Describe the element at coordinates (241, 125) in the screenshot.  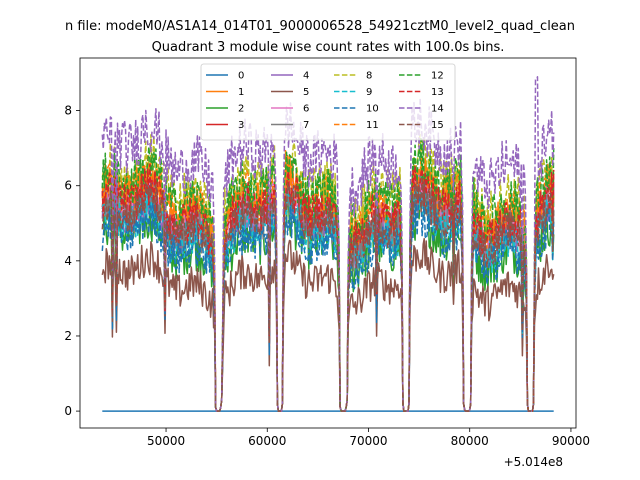
I see `legend-label-3: 3` at that location.